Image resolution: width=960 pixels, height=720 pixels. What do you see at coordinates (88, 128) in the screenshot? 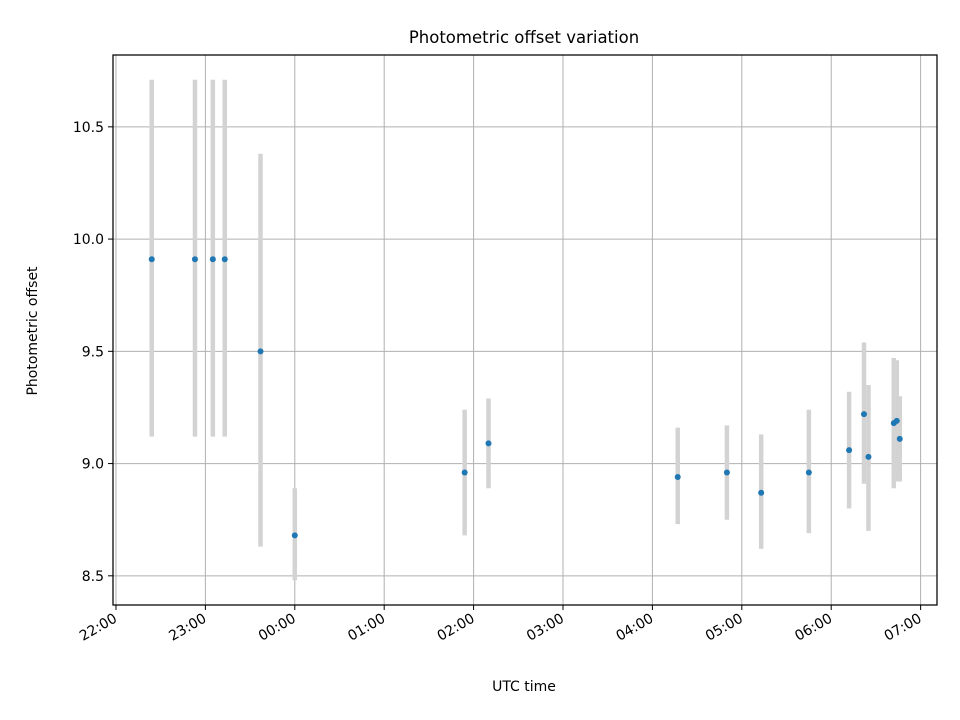
I see `y-tick-label: 10.5` at bounding box center [88, 128].